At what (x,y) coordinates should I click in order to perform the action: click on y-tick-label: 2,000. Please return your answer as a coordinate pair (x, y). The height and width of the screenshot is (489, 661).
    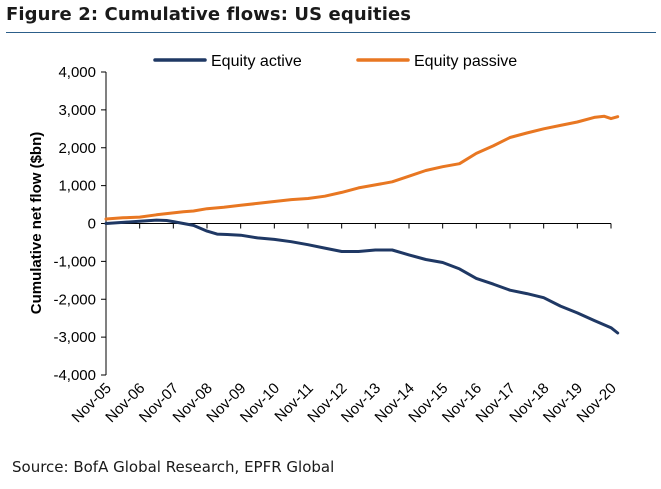
    Looking at the image, I should click on (77, 148).